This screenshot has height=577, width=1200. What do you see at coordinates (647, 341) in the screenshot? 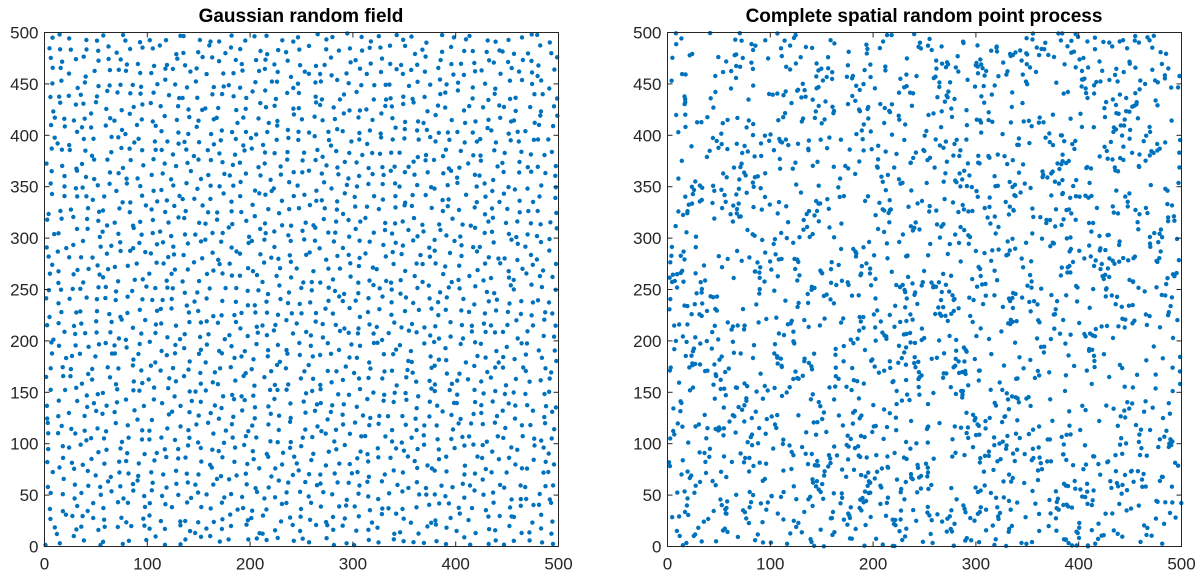
I see `y-tick-label: 200` at bounding box center [647, 341].